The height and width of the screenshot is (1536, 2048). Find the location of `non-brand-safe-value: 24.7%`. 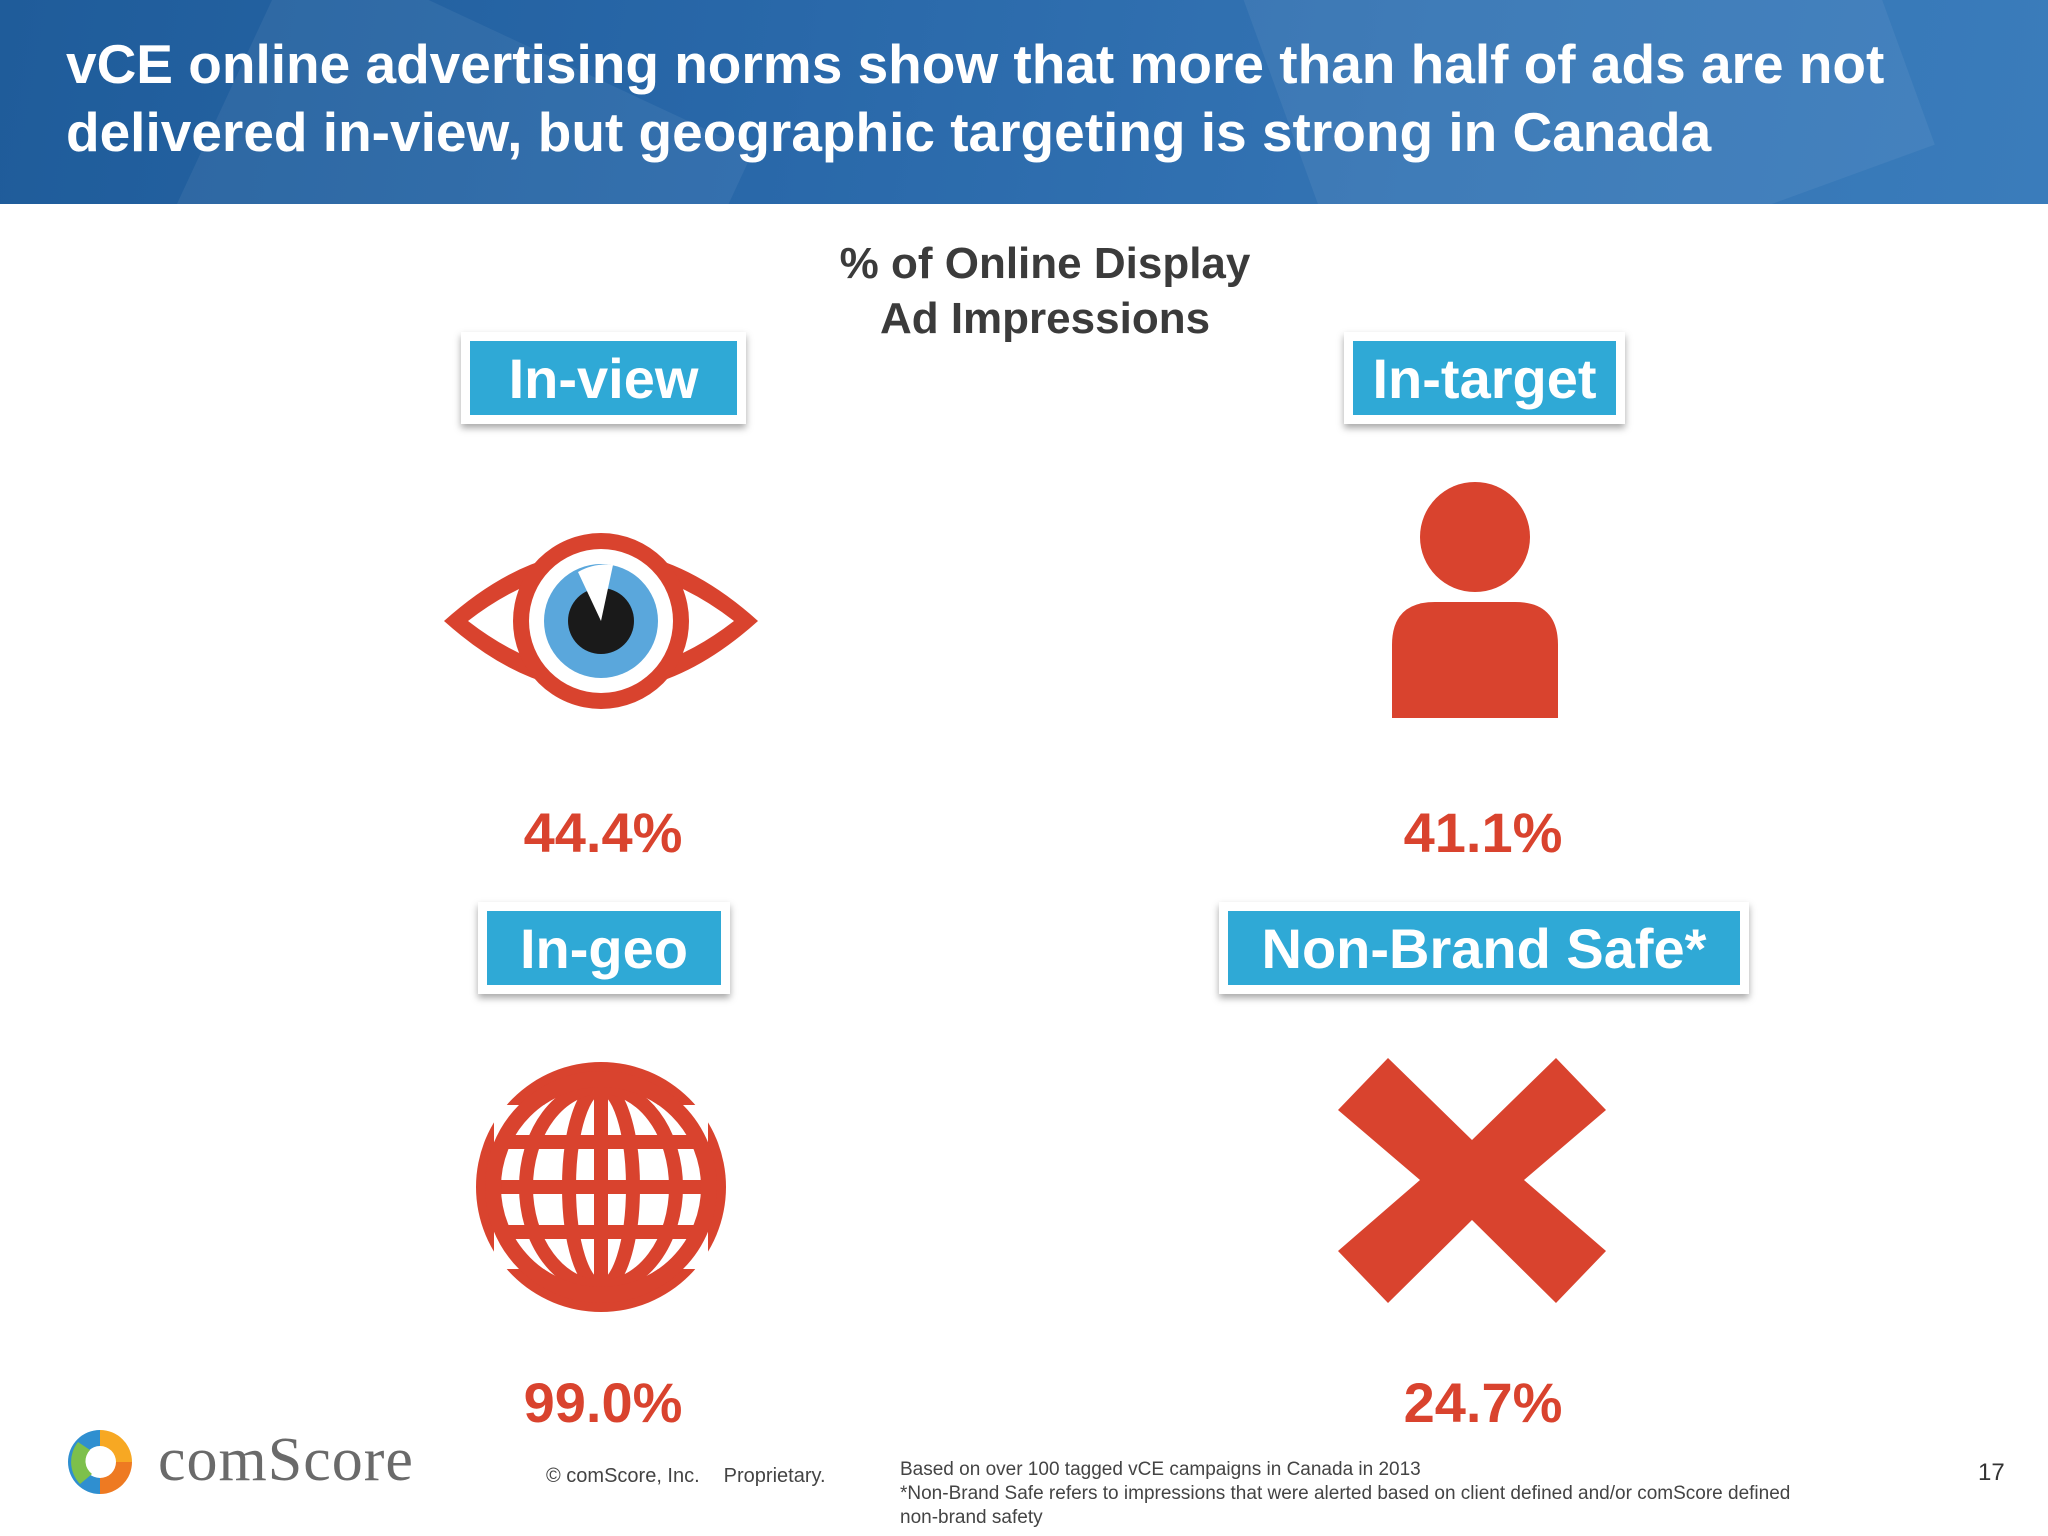

non-brand-safe-value: 24.7% is located at coordinates (1483, 1402).